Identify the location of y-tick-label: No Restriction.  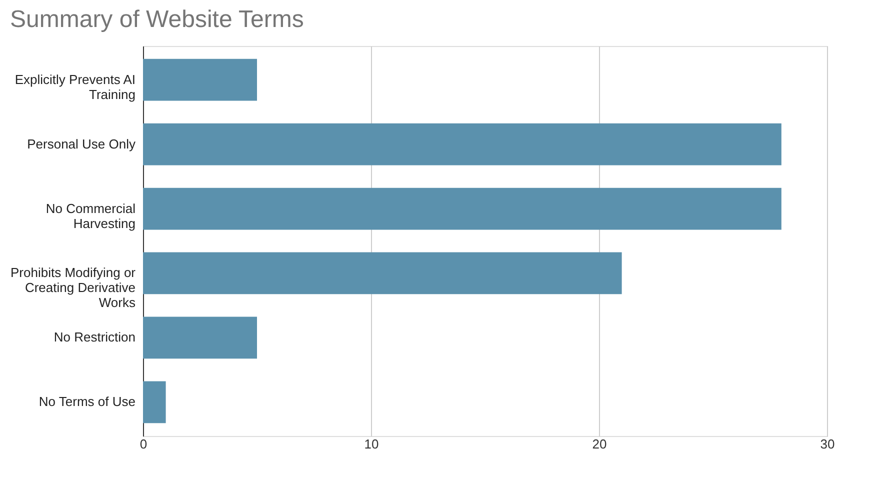
(95, 337).